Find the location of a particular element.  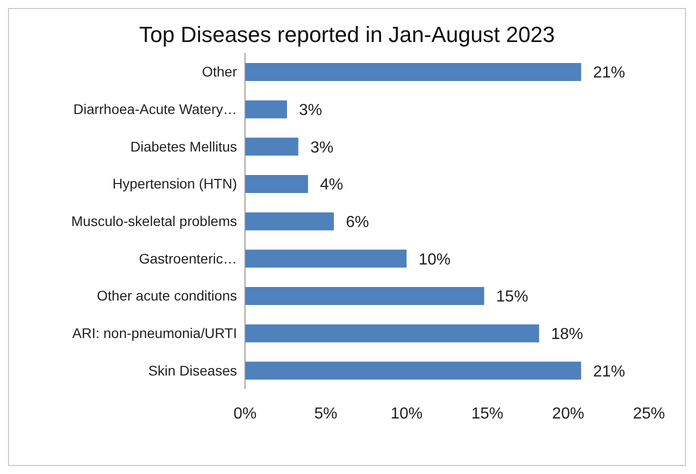

y-tick-label: Hypertension (HTN) is located at coordinates (174, 184).